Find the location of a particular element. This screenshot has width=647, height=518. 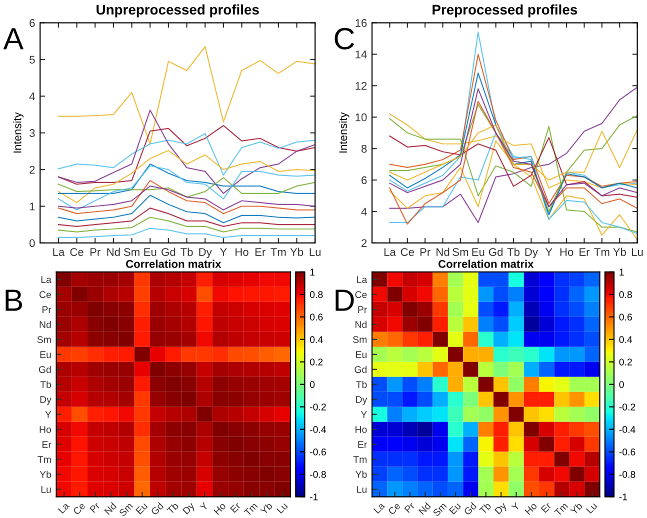

y-tick-label: Ce is located at coordinates (361, 294).